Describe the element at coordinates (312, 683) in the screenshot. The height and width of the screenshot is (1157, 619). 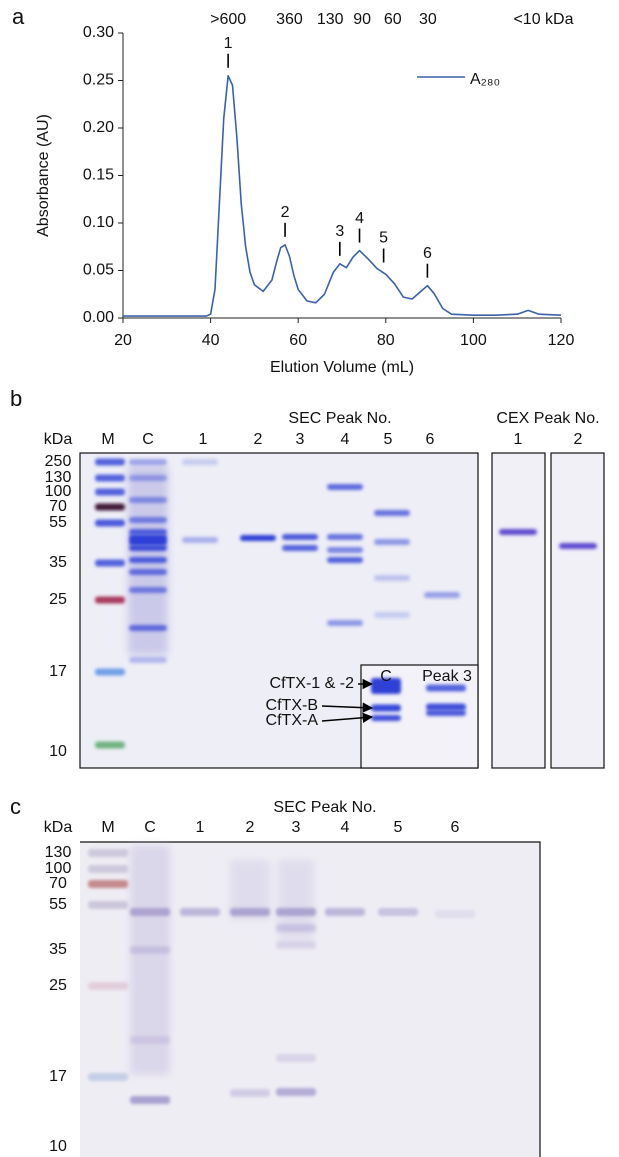
I see `band-label: CfTX-1 & -2` at that location.